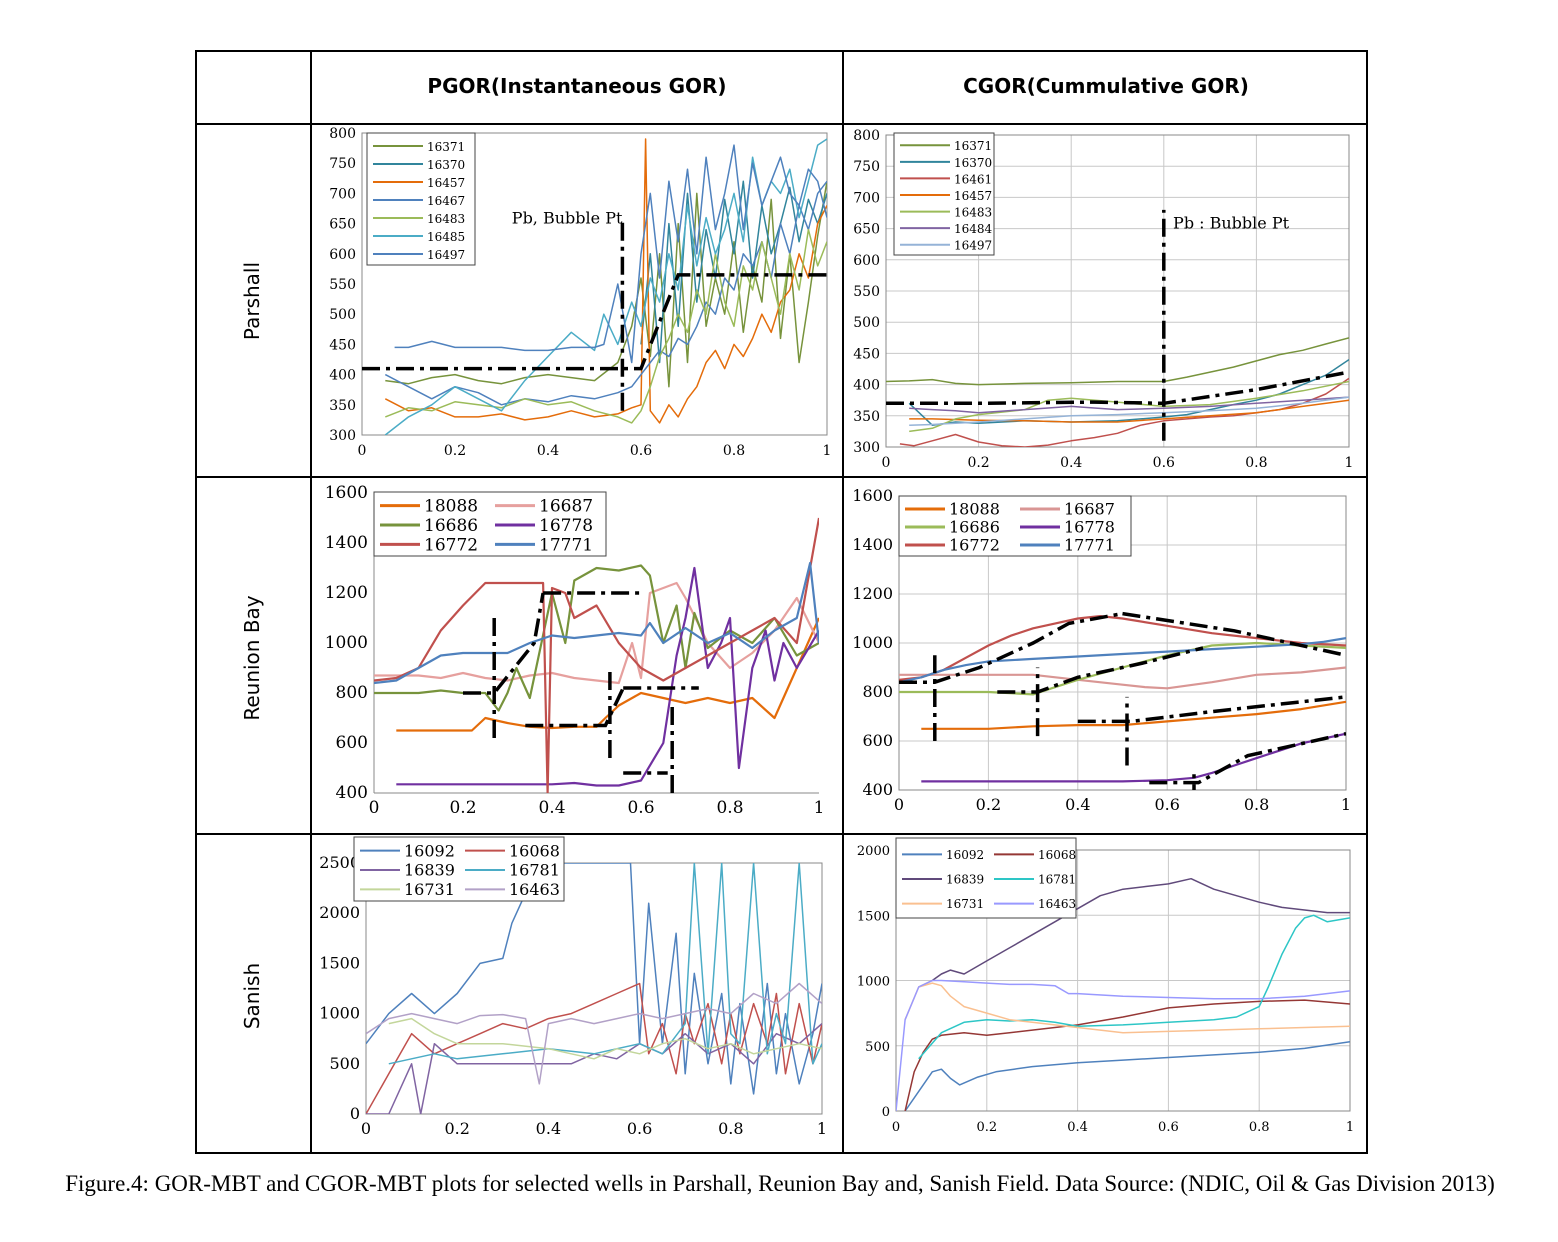  Describe the element at coordinates (866, 230) in the screenshot. I see `y-tick-label-7: 650` at that location.